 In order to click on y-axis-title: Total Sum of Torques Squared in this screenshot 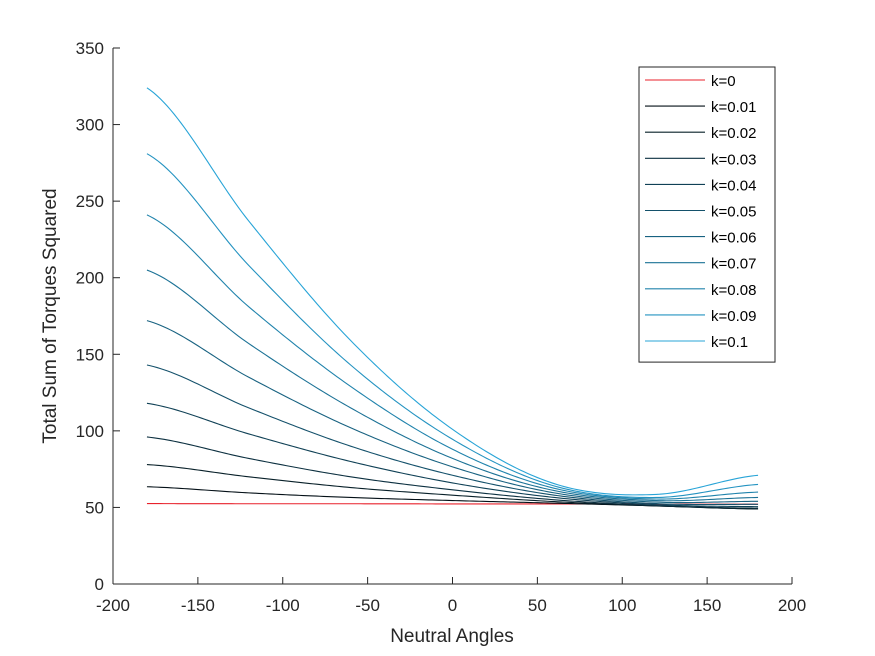, I will do `click(50, 315)`.